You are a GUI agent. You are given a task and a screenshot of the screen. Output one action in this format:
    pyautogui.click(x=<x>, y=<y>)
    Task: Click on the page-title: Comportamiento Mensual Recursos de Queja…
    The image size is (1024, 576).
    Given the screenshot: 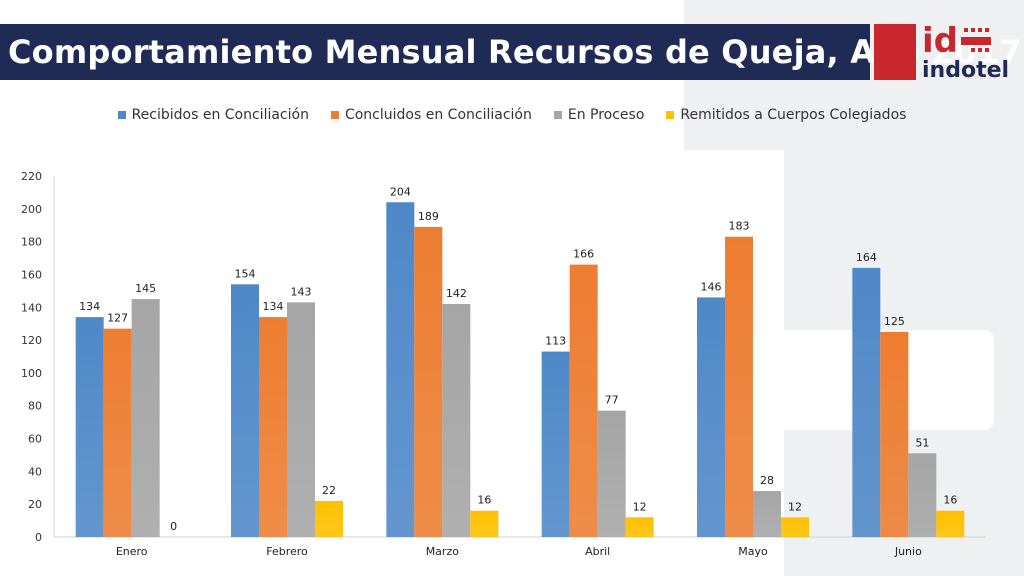 What is the action you would take?
    pyautogui.click(x=515, y=52)
    